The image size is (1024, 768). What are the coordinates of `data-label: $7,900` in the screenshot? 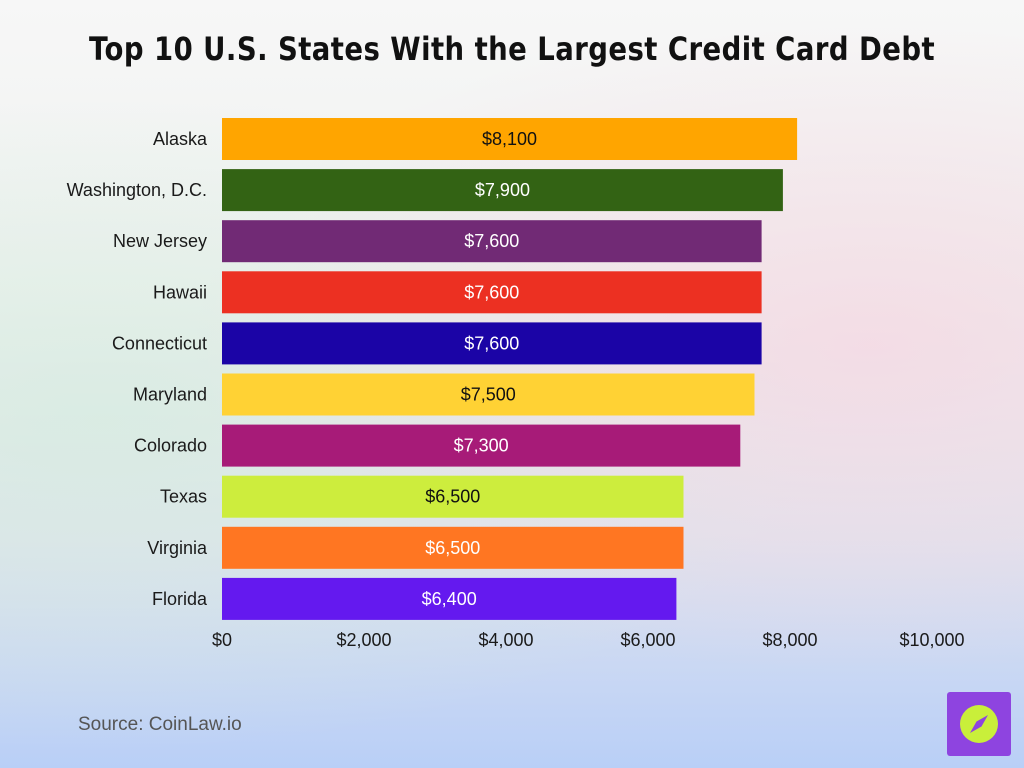 It's located at (502, 190).